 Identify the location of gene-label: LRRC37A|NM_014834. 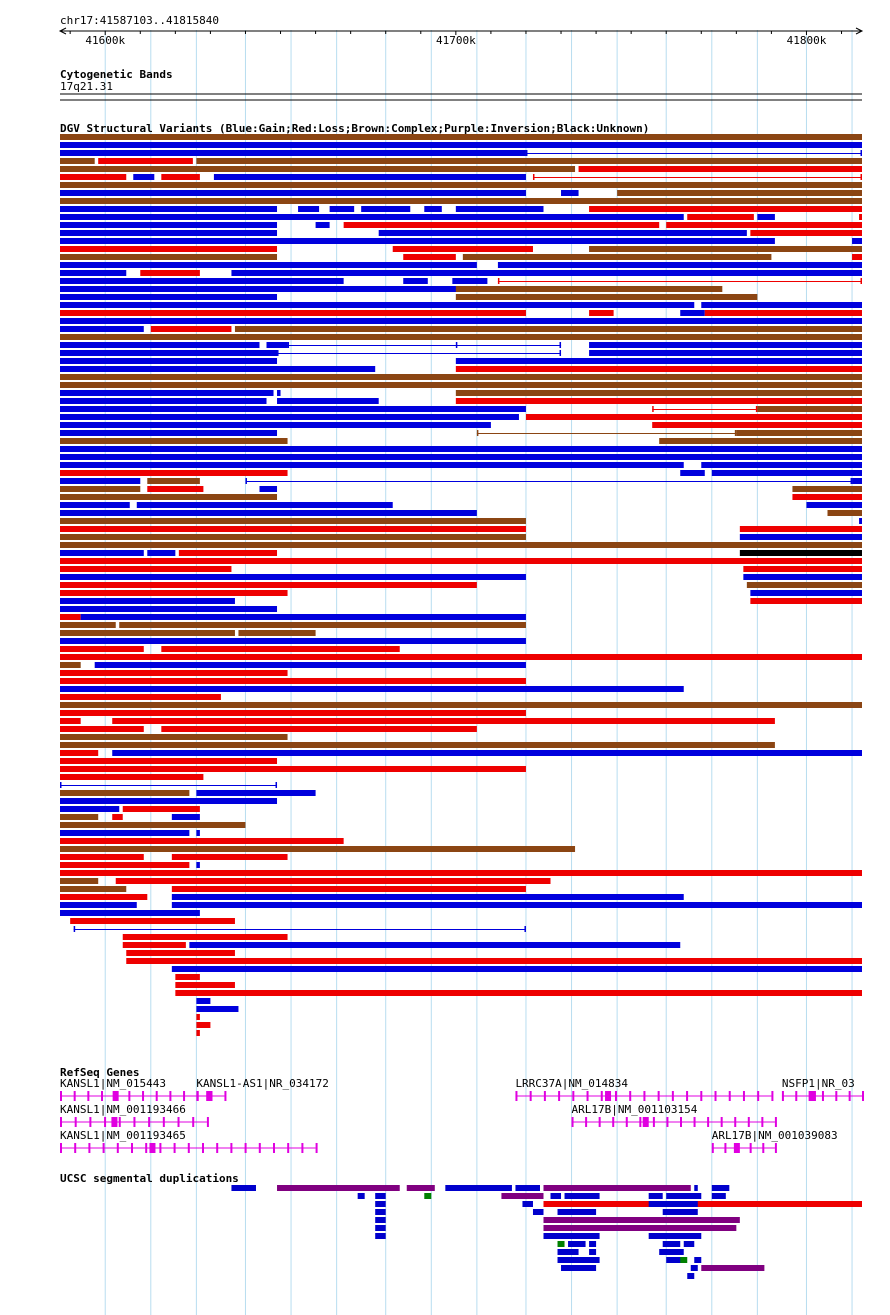
(571, 1083).